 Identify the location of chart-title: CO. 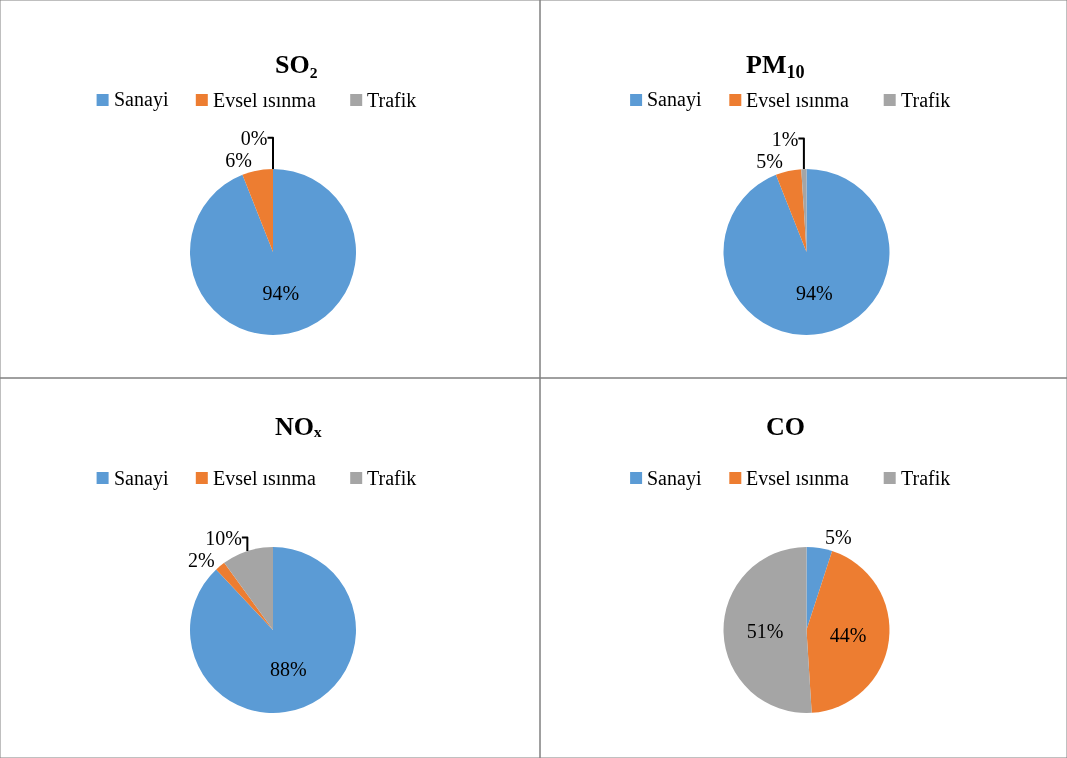
(785, 426).